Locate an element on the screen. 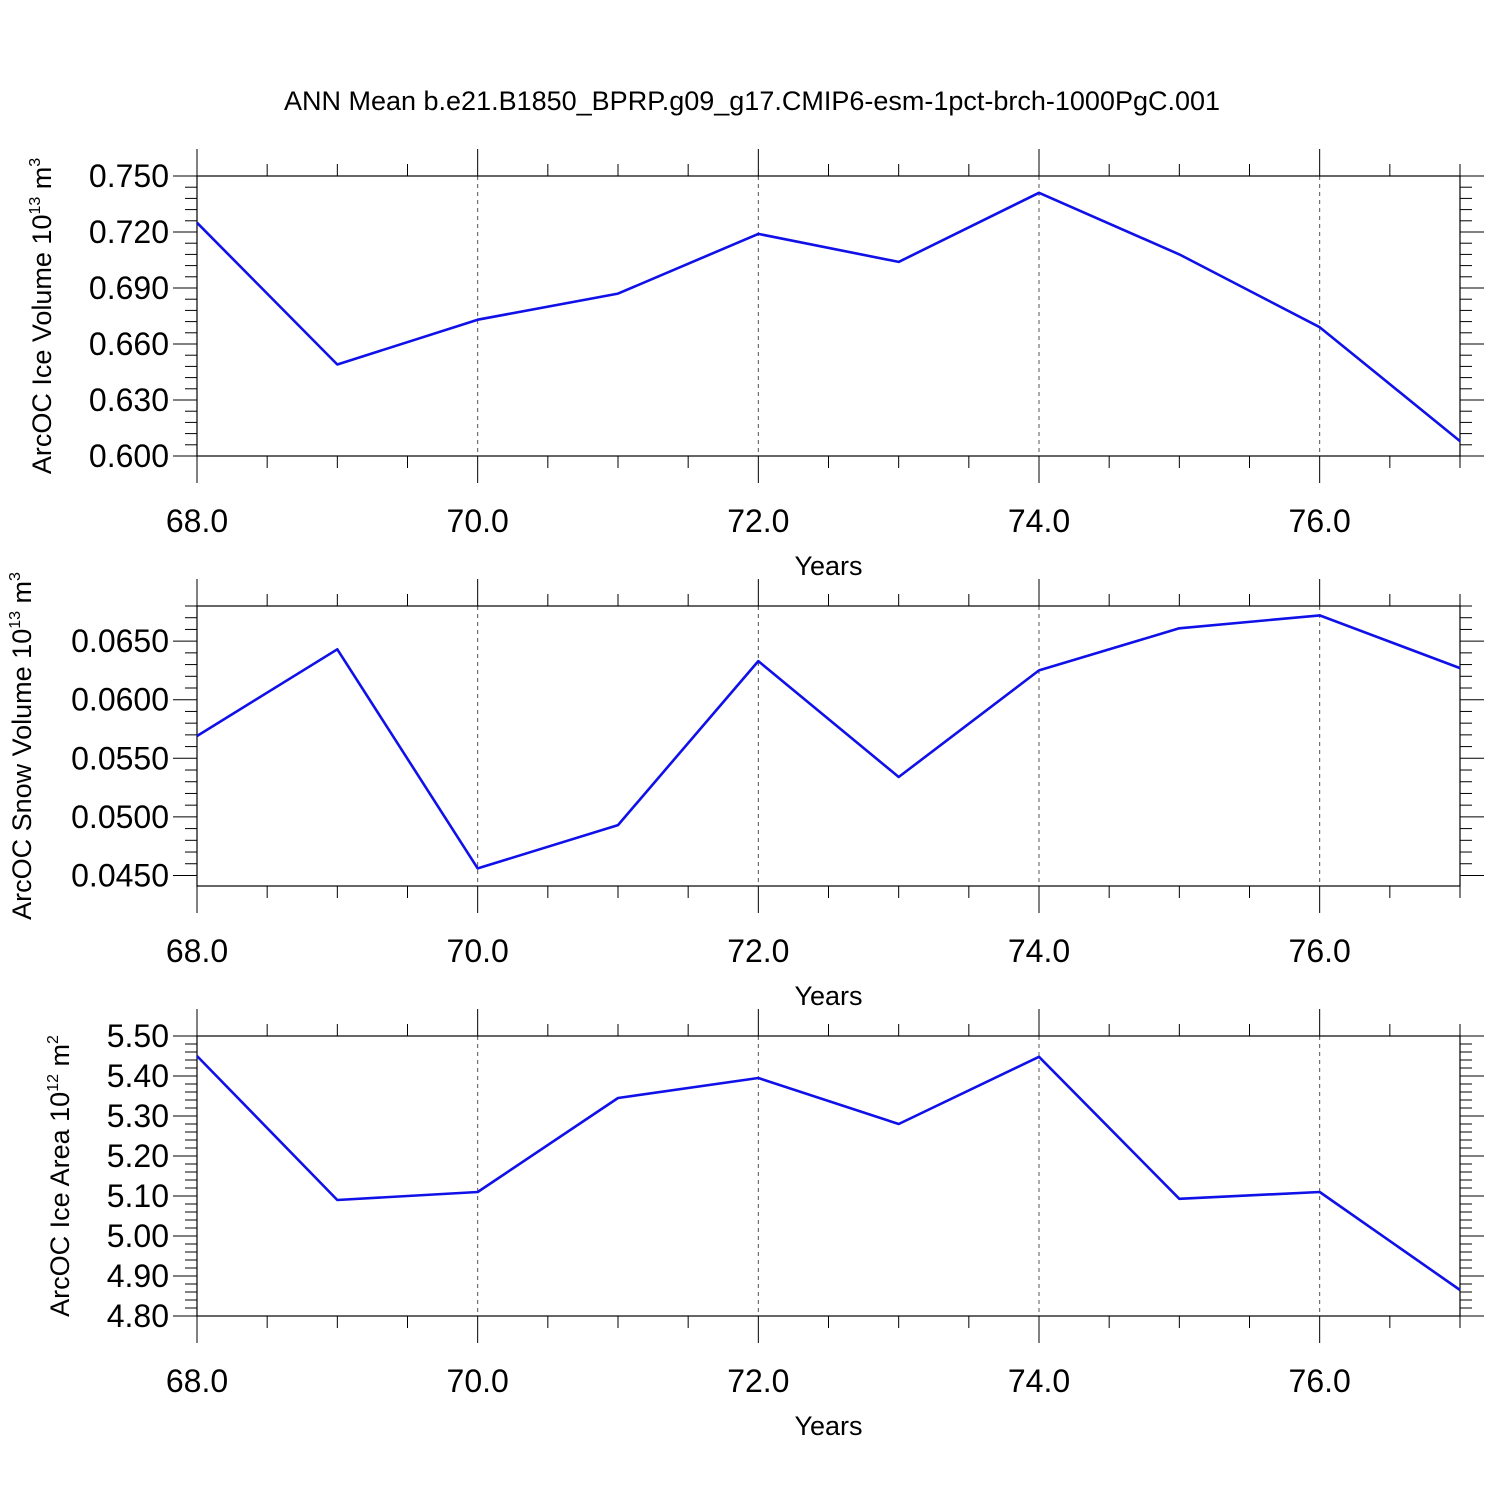 Image resolution: width=1500 pixels, height=1500 pixels. y-tick-label: 5.10 is located at coordinates (138, 1196).